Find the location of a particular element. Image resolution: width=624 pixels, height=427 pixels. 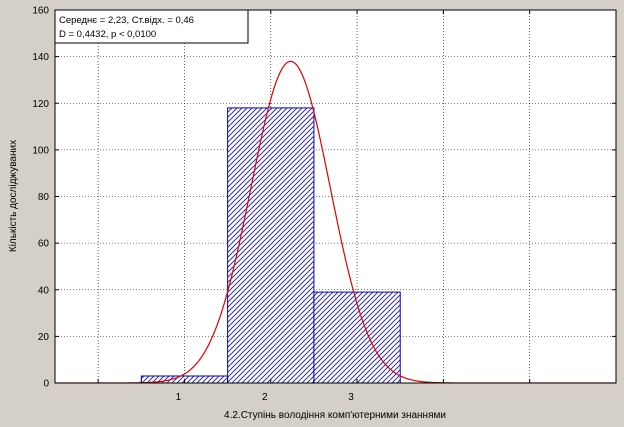

x-tick-label: 2 is located at coordinates (265, 397).